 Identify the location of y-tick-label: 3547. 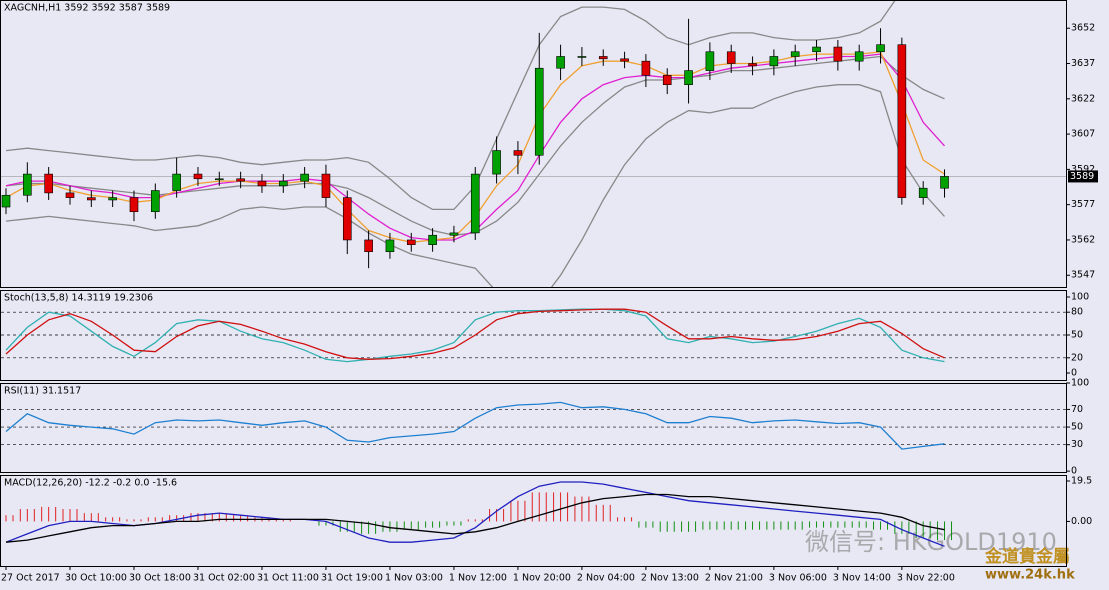
(1083, 275).